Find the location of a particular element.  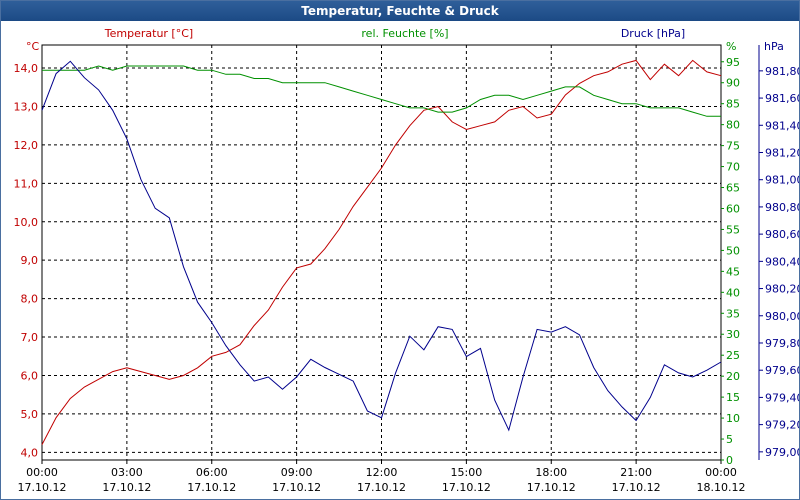

humidity-tick-label: 60 is located at coordinates (733, 208).